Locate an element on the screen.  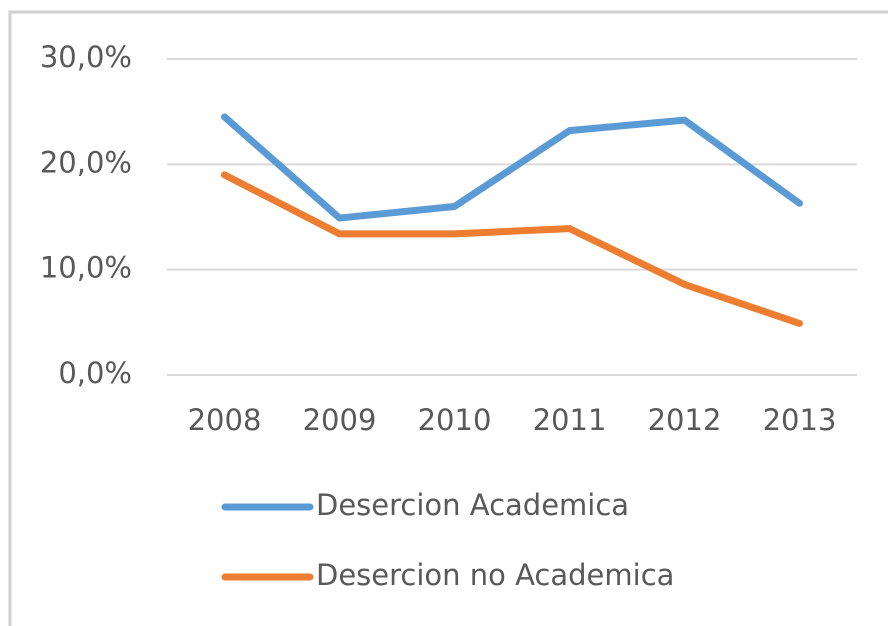
x-tick-label: 2010 is located at coordinates (455, 420).